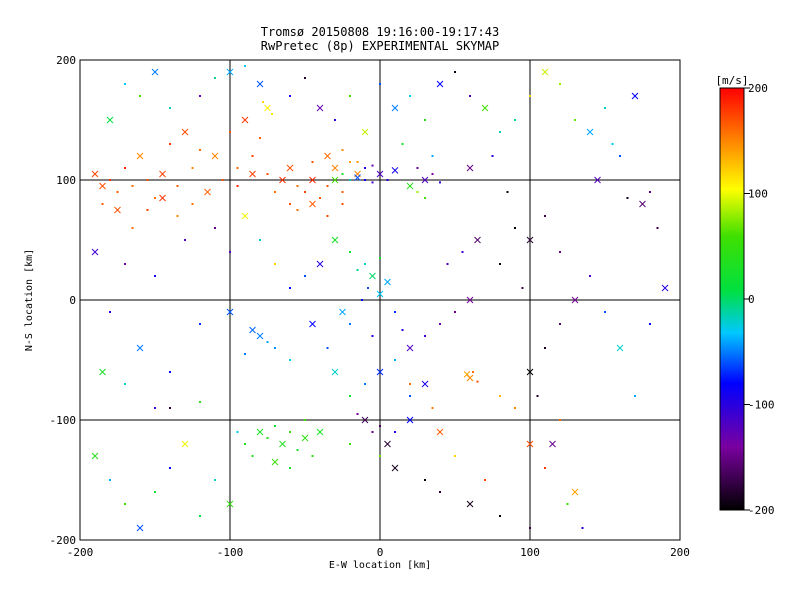 This screenshot has width=800, height=600. What do you see at coordinates (29, 300) in the screenshot?
I see `y-axis-label: N-S location [km]` at bounding box center [29, 300].